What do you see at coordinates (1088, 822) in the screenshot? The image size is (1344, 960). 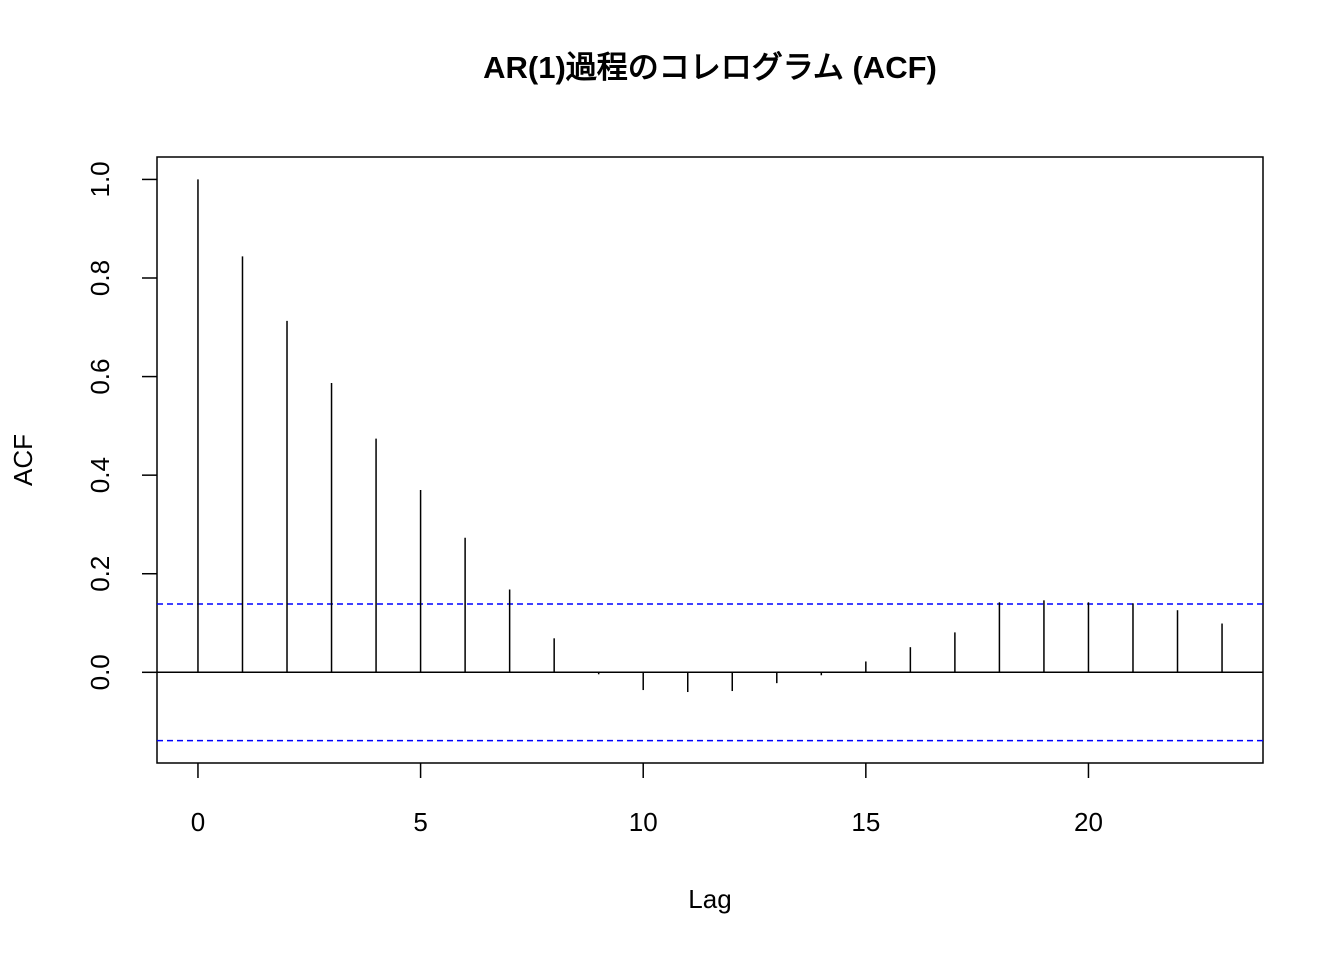 I see `x-tick-label: 20` at bounding box center [1088, 822].